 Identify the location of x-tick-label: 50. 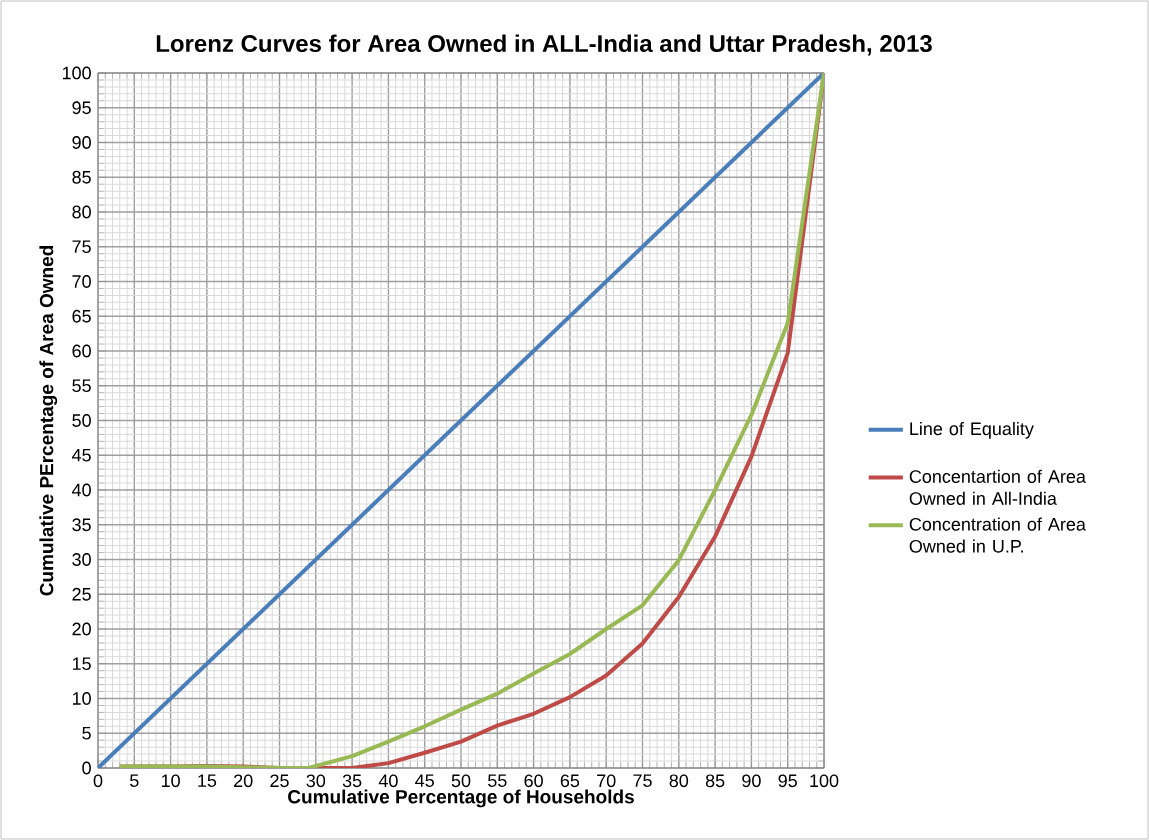
(461, 781).